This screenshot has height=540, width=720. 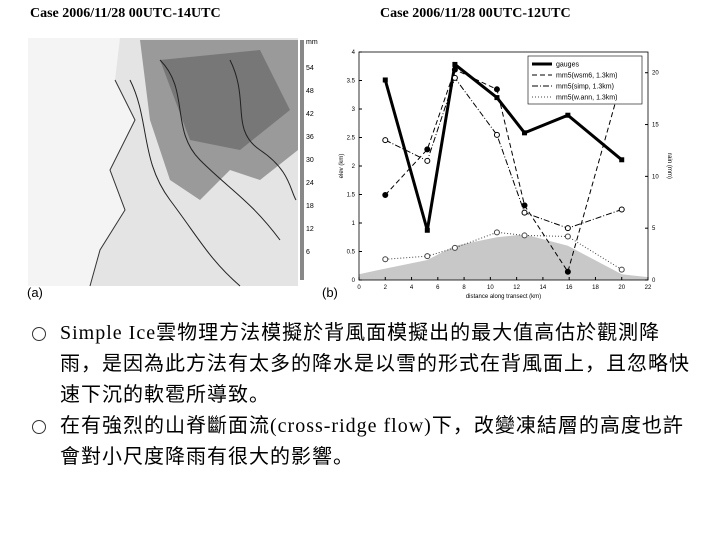 I want to click on y2-tick-label: 0, so click(x=654, y=281).